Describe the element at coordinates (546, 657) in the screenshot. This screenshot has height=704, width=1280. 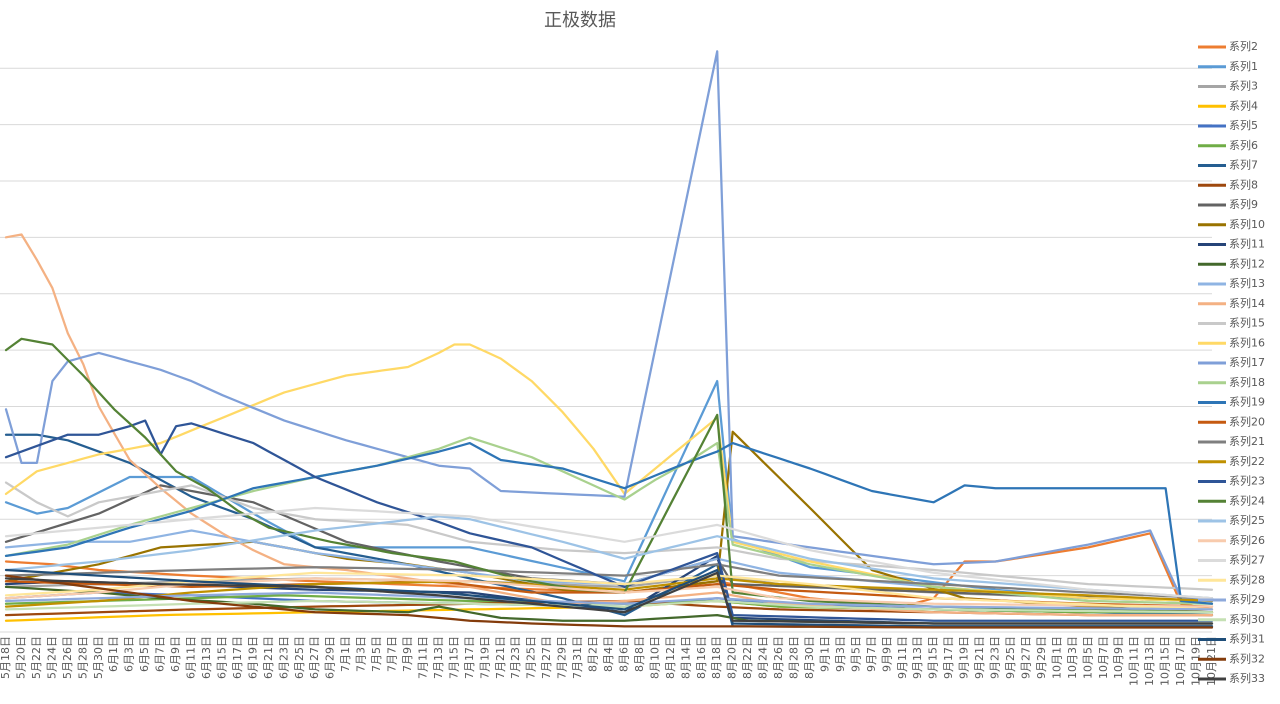
I see `x-tick-label: 7月27日` at that location.